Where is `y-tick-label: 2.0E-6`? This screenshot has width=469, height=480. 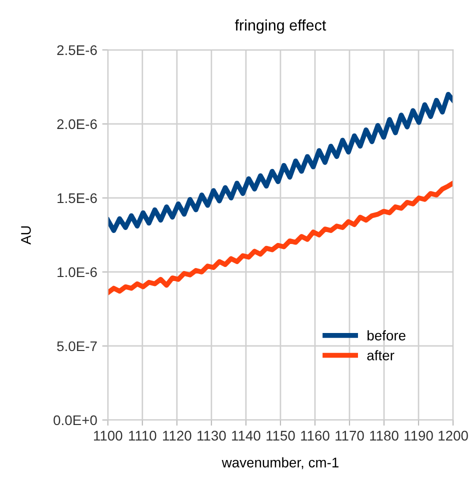
y-tick-label: 2.0E-6 is located at coordinates (77, 124).